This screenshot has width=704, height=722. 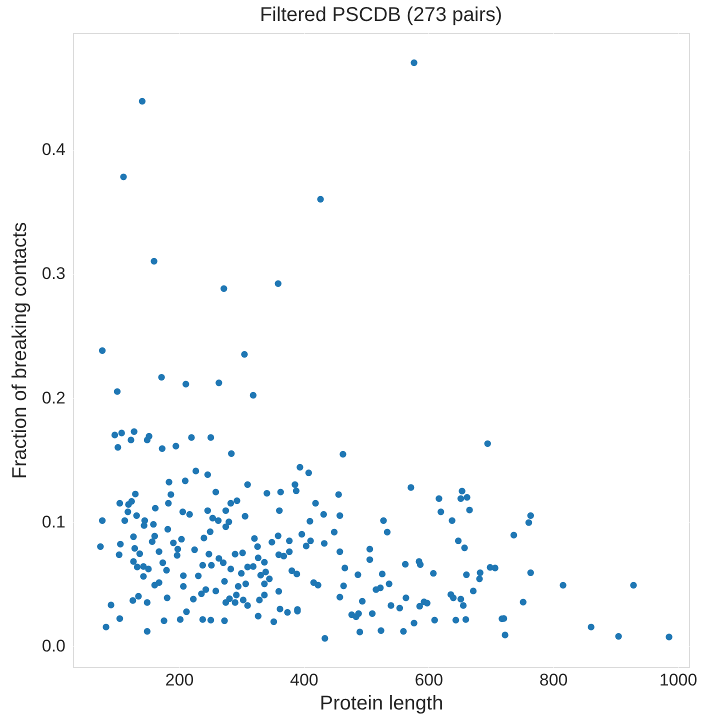 What do you see at coordinates (54, 522) in the screenshot?
I see `y-tick-label: 0.1` at bounding box center [54, 522].